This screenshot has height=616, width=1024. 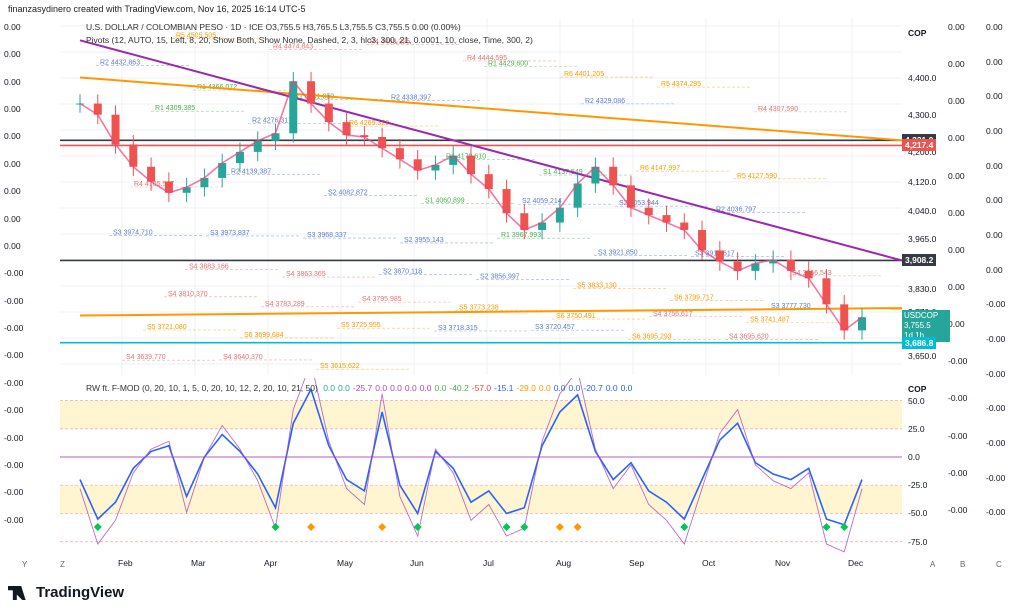 I want to click on oscillator-value: -25.7, so click(x=362, y=388).